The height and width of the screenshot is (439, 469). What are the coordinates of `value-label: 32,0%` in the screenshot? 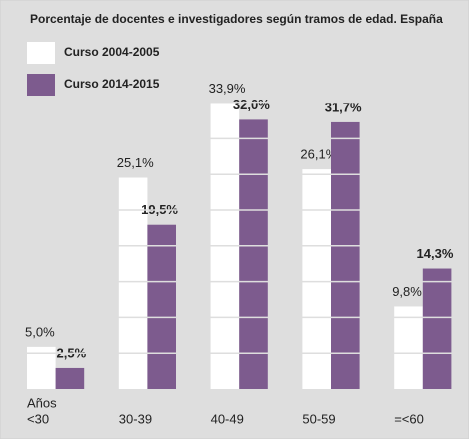 It's located at (251, 104).